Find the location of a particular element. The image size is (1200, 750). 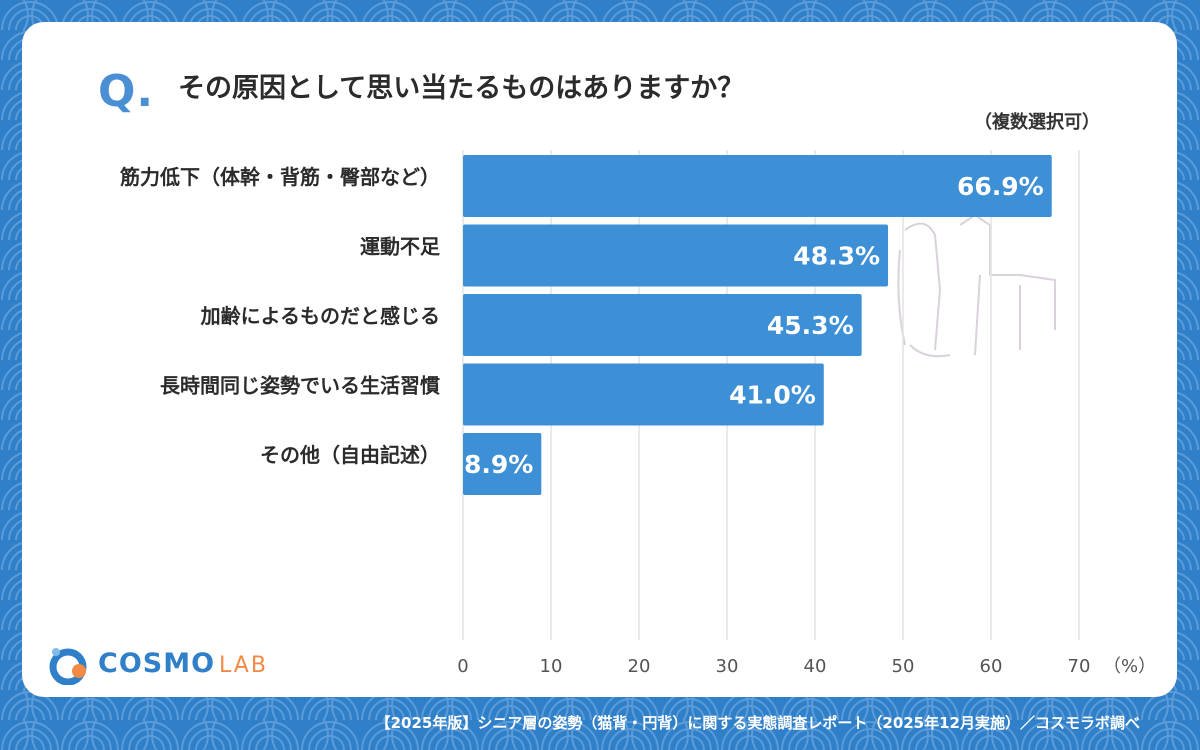

bar-value-label: 41.0% is located at coordinates (772, 395).